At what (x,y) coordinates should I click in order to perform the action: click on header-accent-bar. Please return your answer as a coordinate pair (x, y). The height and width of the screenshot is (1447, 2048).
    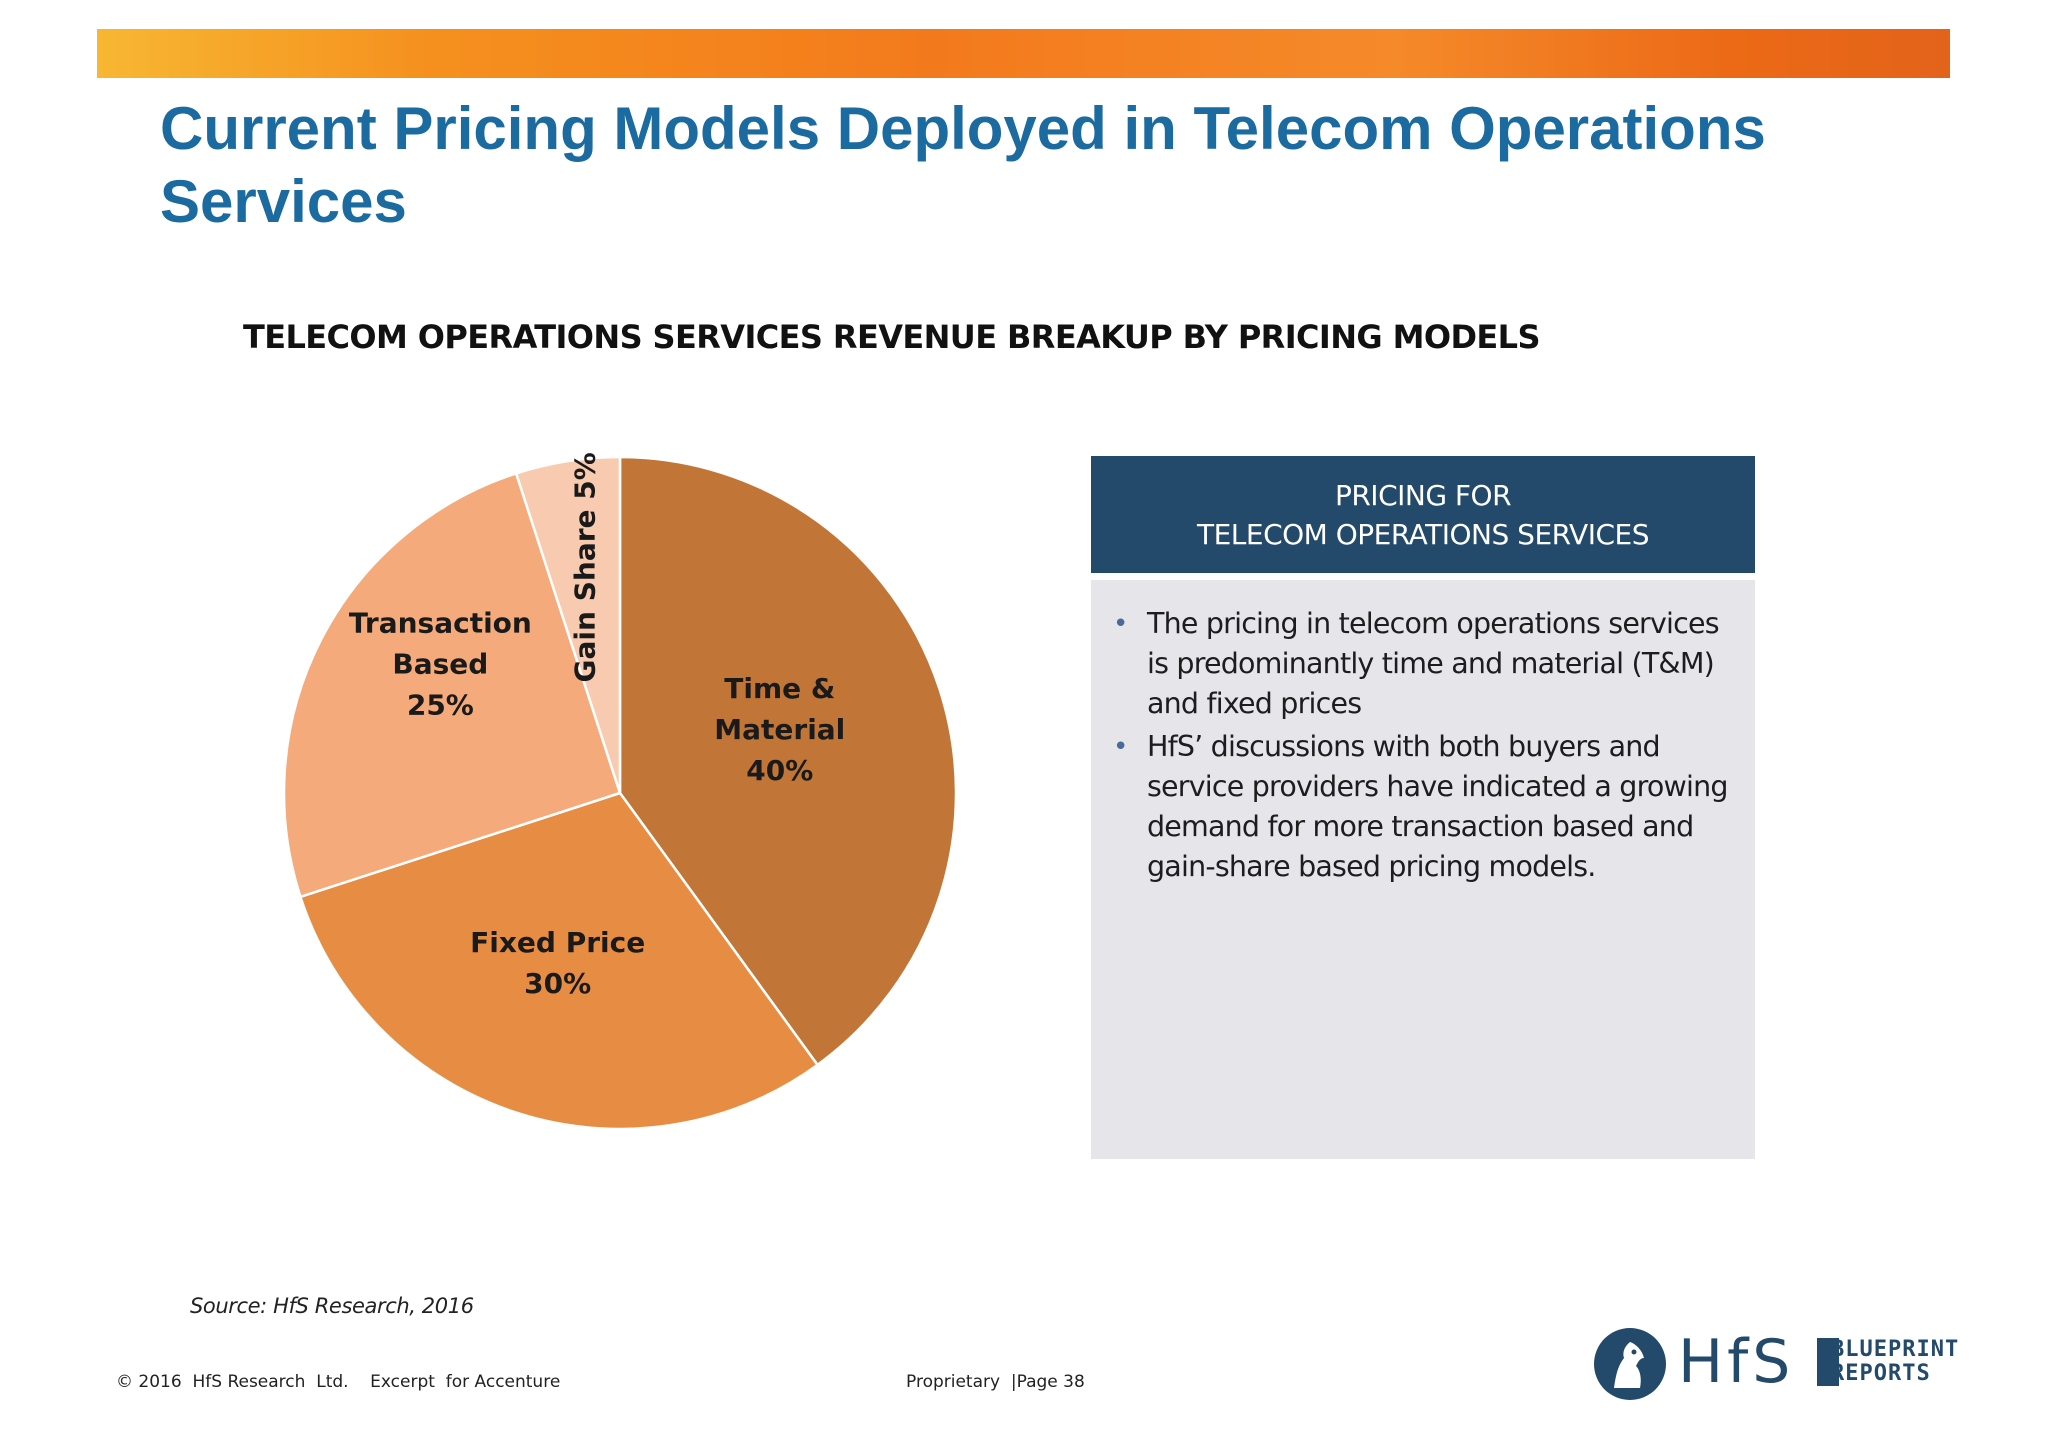
    Looking at the image, I should click on (1023, 53).